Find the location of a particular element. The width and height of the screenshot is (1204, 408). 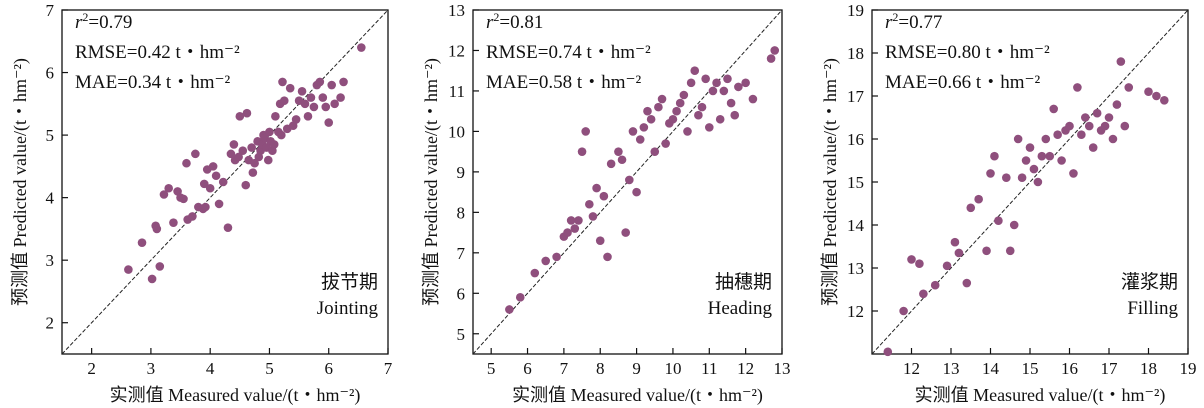

r-squared-text: r2=0.81 is located at coordinates (514, 21).